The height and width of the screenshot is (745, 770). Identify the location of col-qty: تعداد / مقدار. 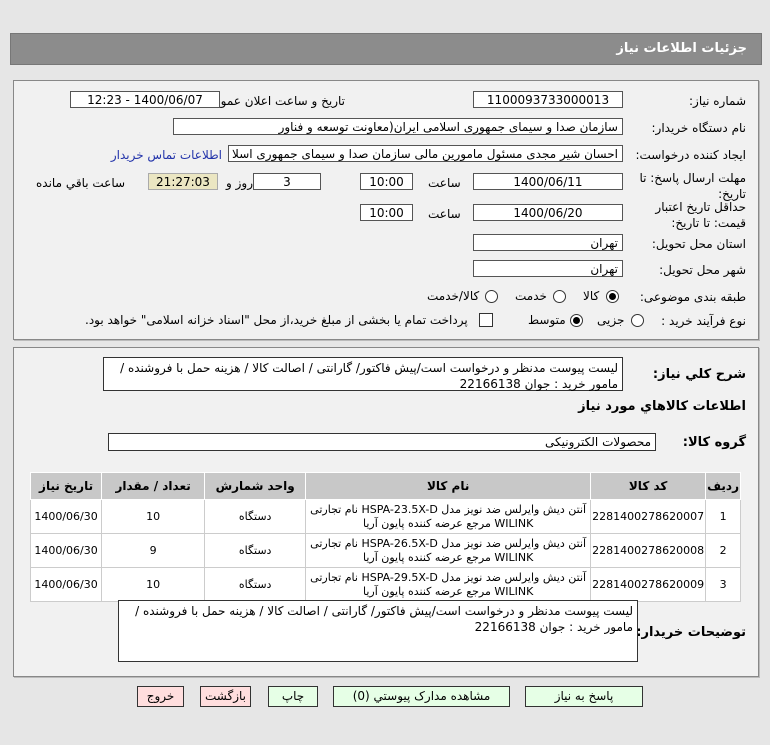
(153, 486).